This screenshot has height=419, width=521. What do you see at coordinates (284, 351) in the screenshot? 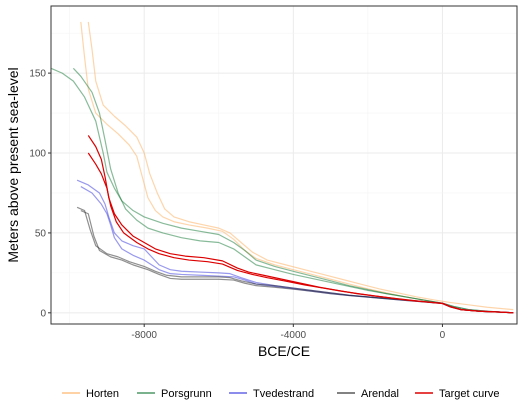
I see `x-axis-title: BCE/CE` at bounding box center [284, 351].